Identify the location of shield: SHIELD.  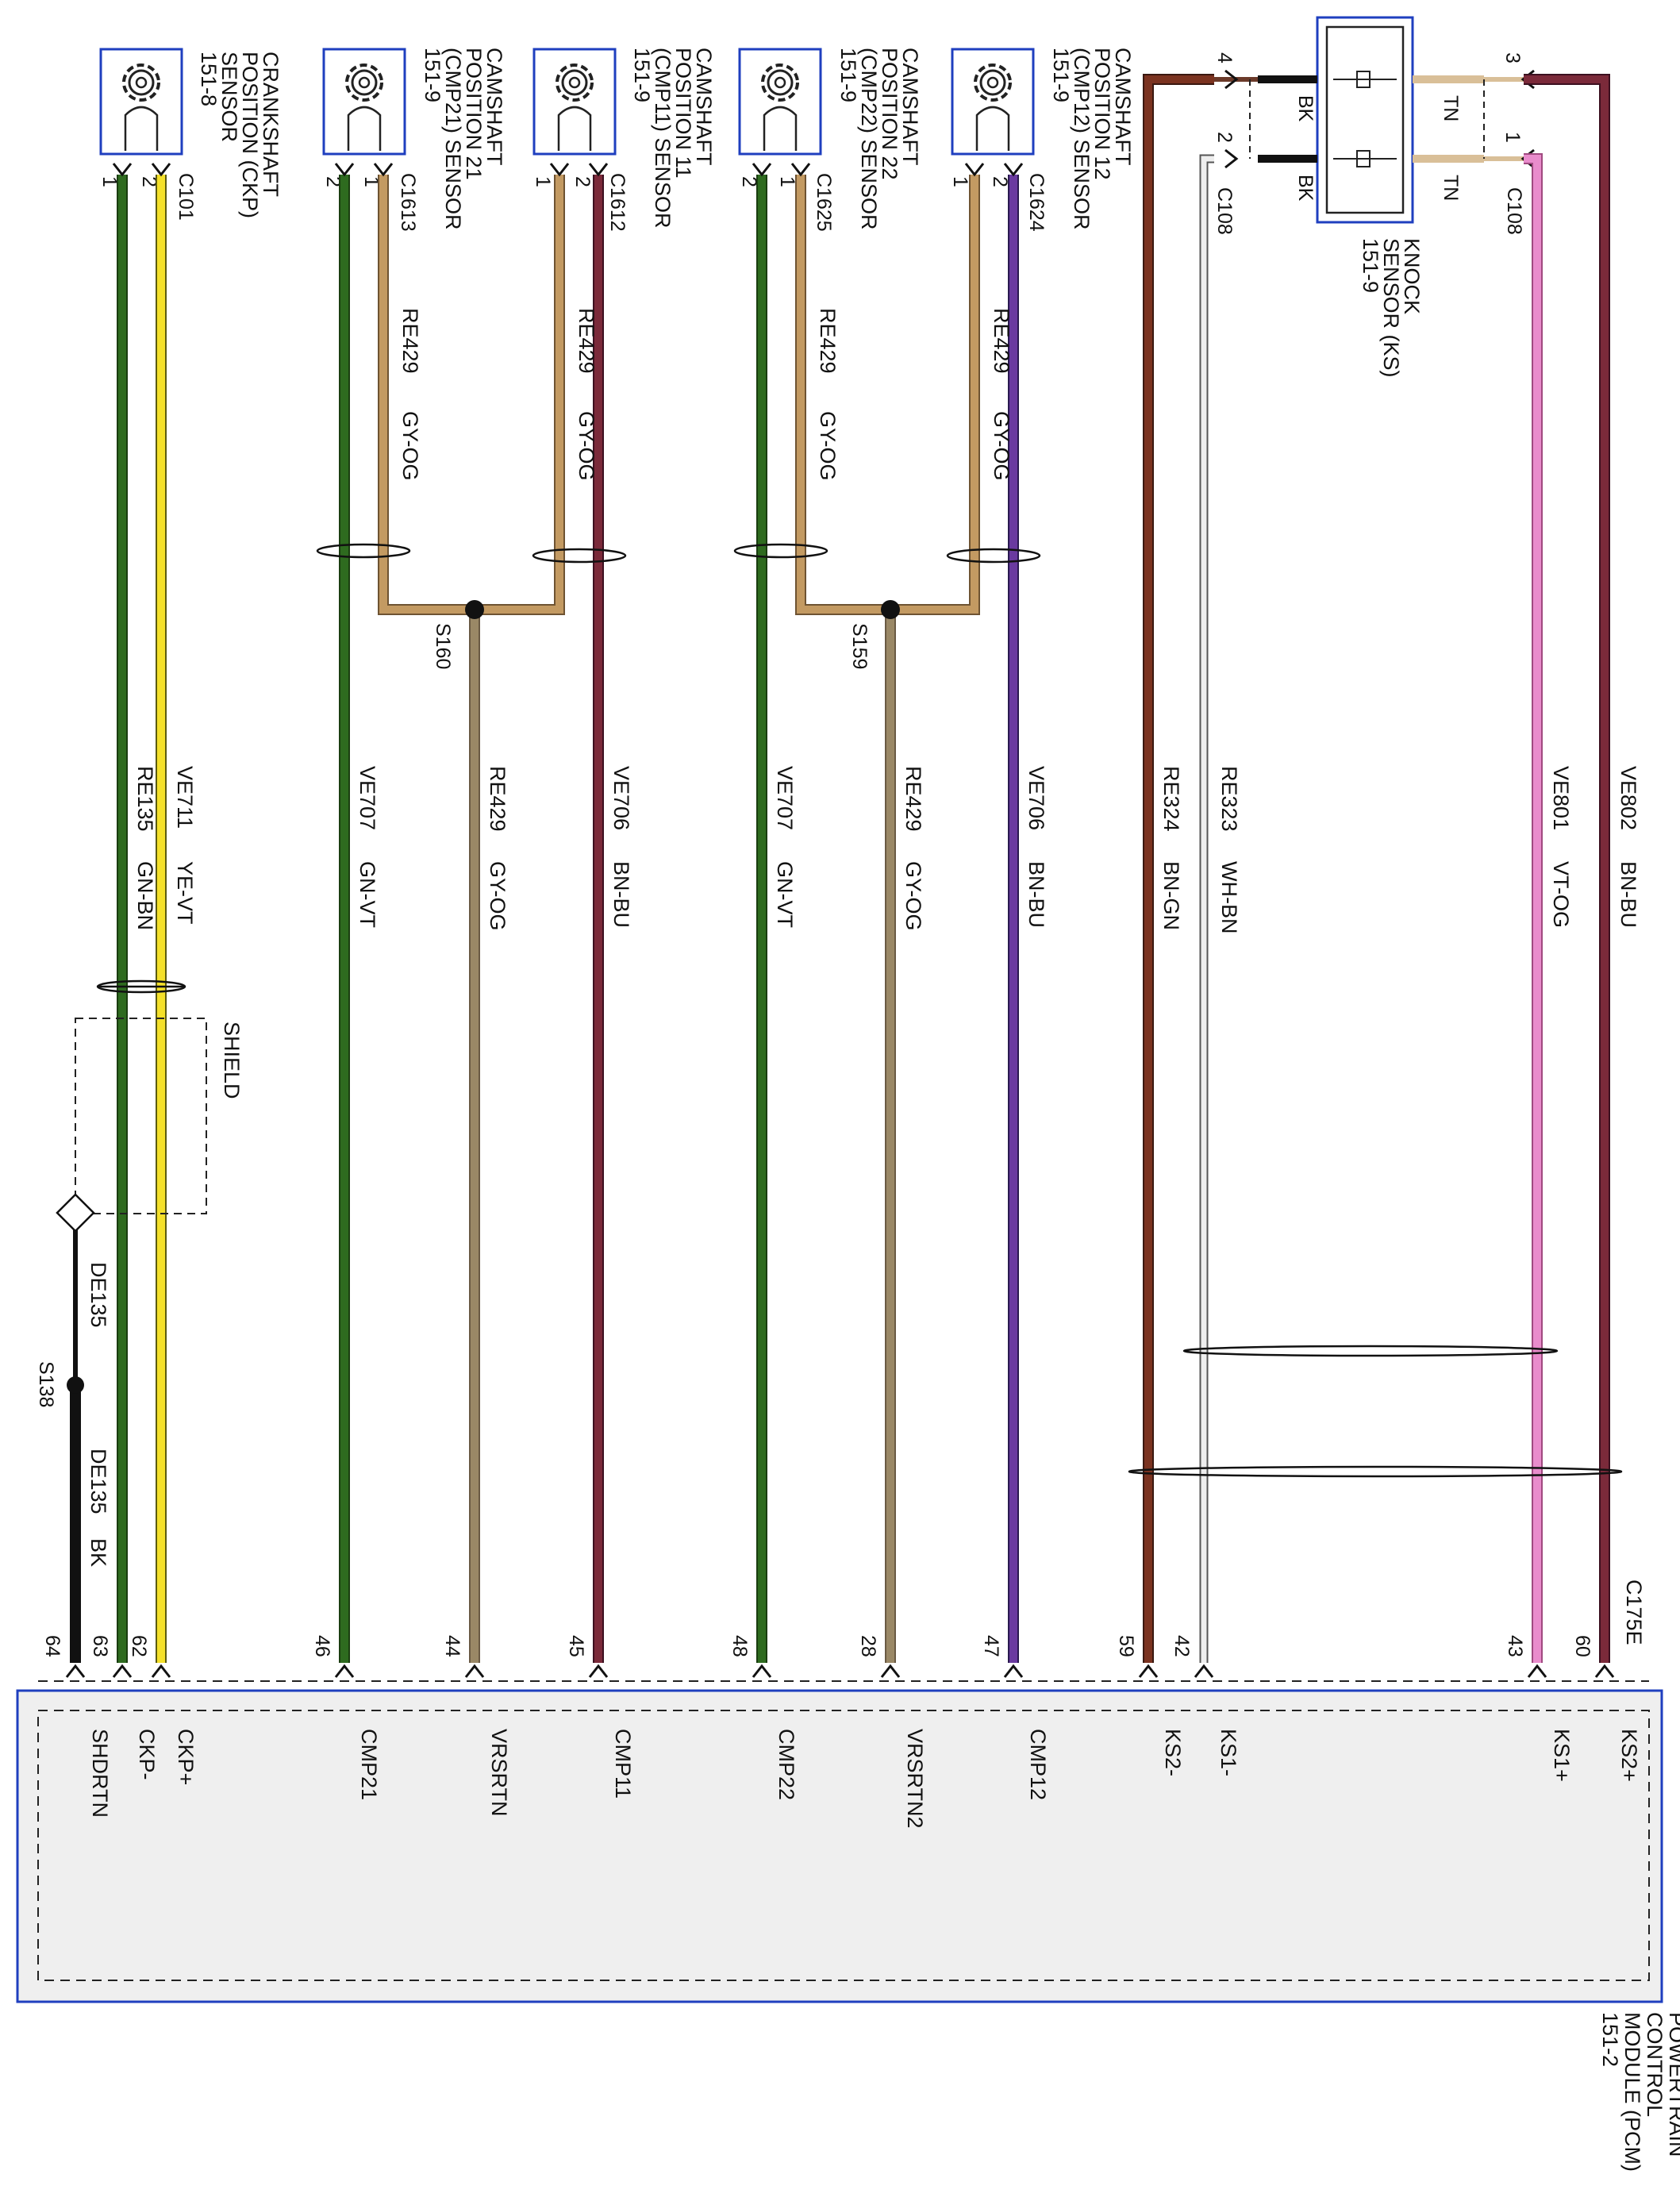
(150, 1125).